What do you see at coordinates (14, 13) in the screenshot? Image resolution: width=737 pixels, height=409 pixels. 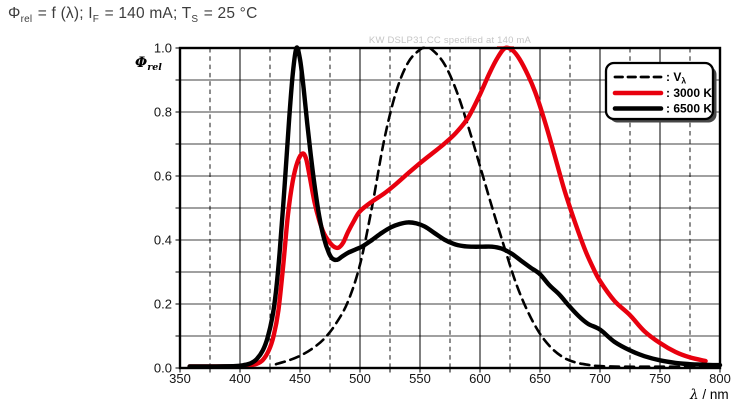 I see `title-segment-0: Φ` at bounding box center [14, 13].